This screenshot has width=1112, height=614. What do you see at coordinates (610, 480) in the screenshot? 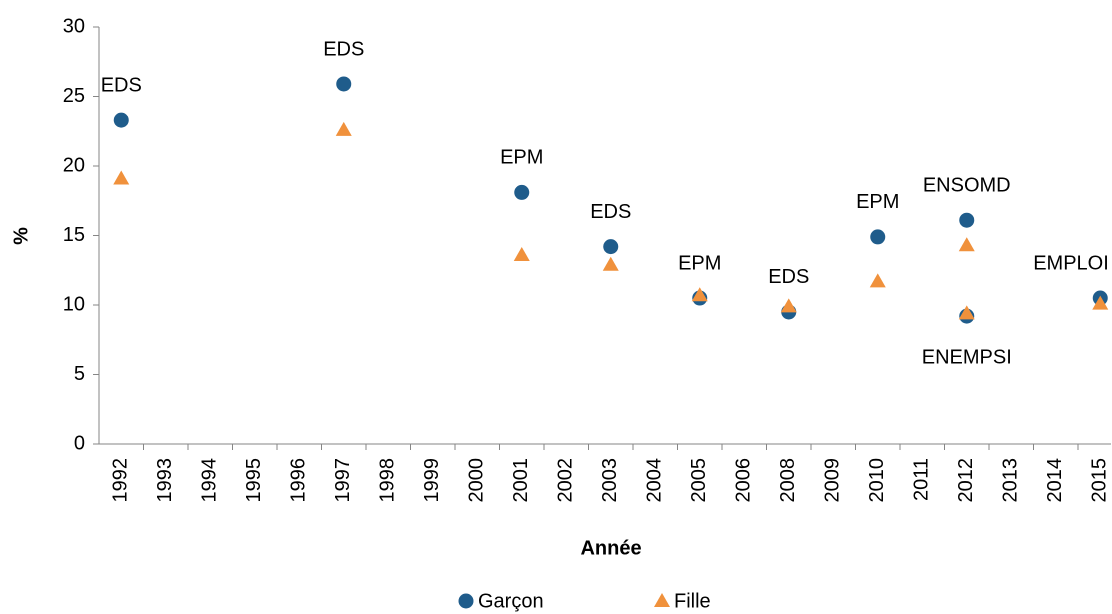
I see `x-tick-label: 2003` at bounding box center [610, 480].